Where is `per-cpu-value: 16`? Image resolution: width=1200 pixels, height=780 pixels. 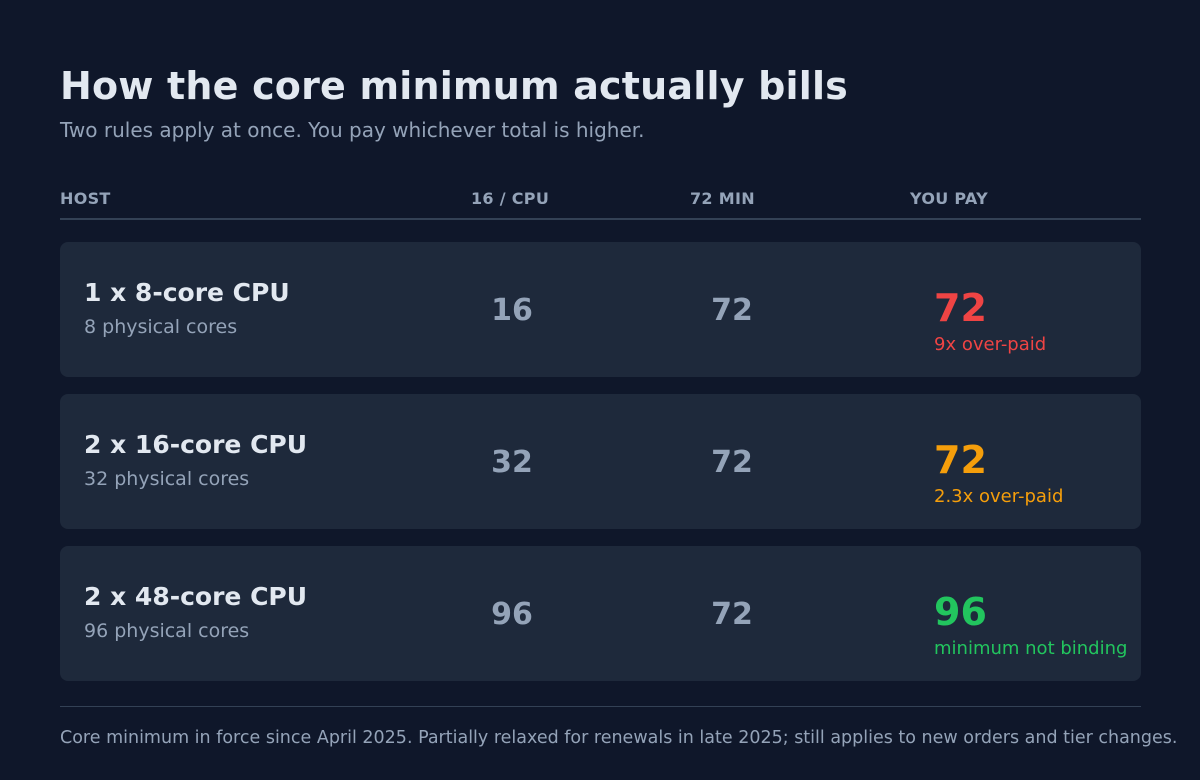
per-cpu-value: 16 is located at coordinates (512, 310).